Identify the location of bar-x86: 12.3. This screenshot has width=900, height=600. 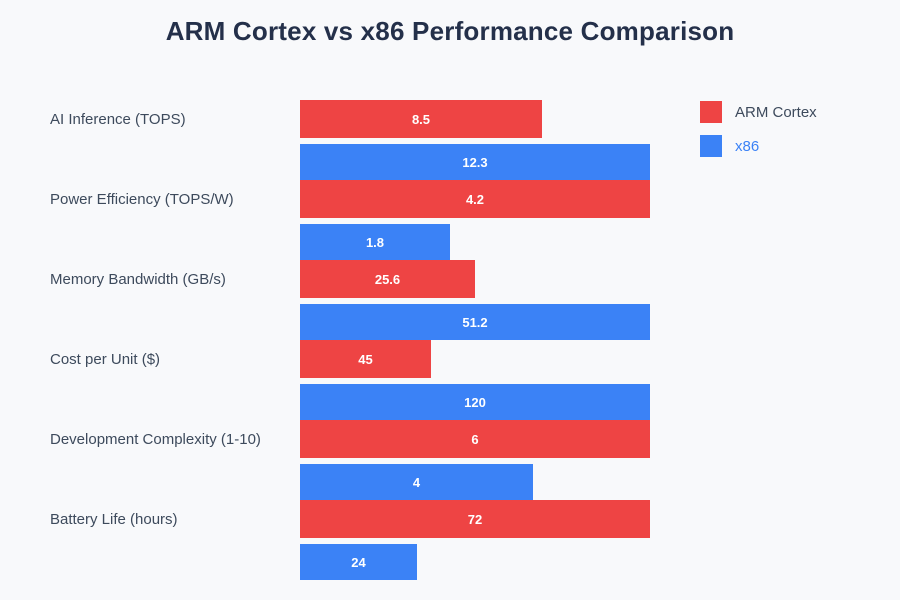
(475, 162).